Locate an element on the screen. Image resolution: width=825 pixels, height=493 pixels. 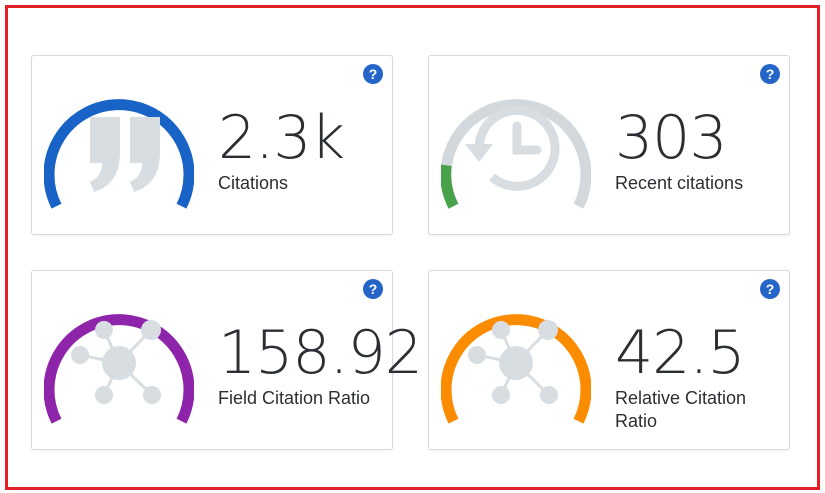
citations-gauge-arc is located at coordinates (119, 154).